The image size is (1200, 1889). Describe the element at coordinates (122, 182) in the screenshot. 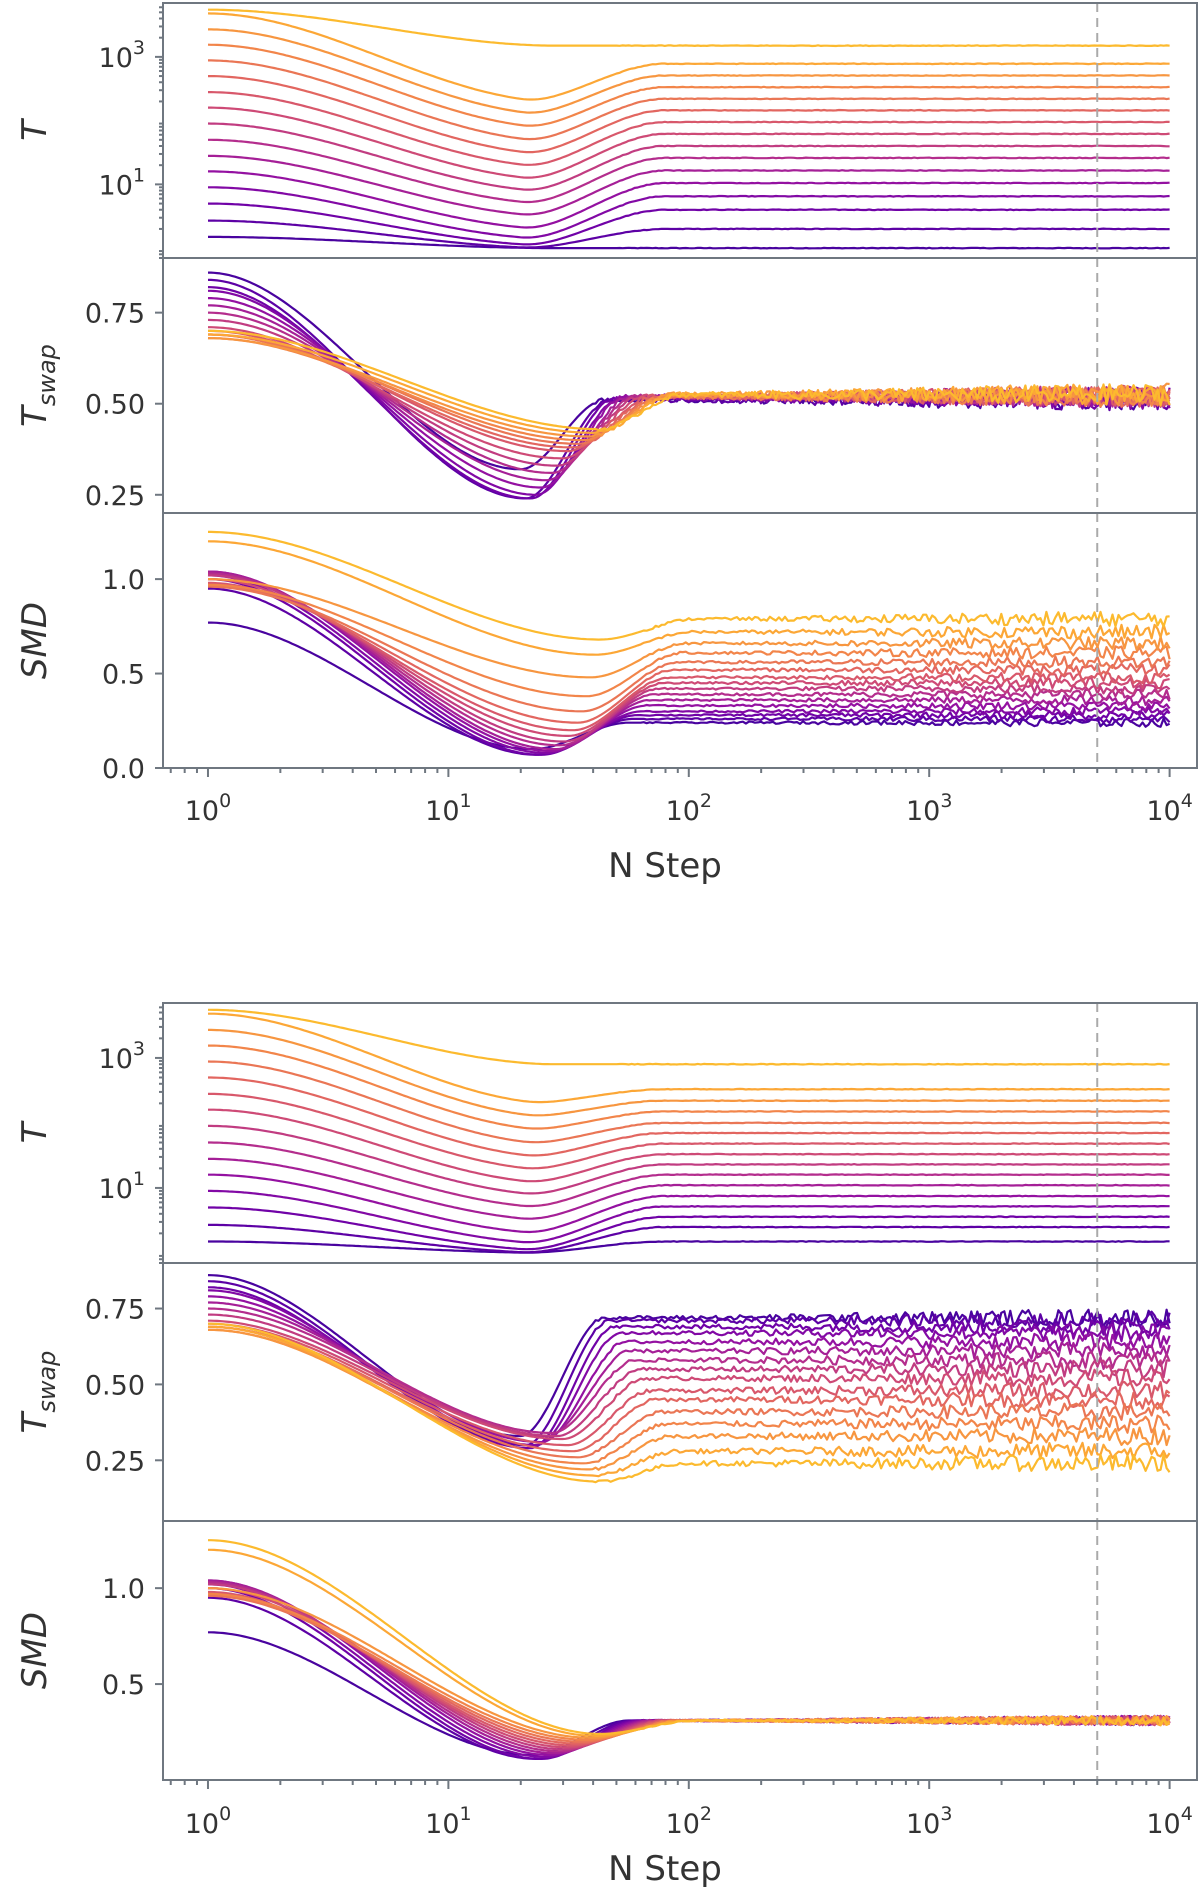

I see `y-tick-label: 10¹` at that location.